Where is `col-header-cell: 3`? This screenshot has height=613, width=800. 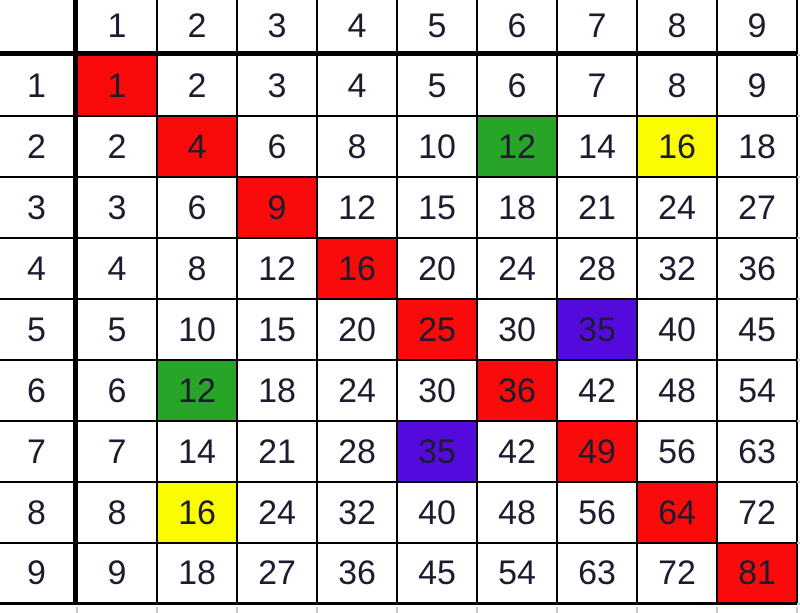
col-header-cell: 3 is located at coordinates (278, 28).